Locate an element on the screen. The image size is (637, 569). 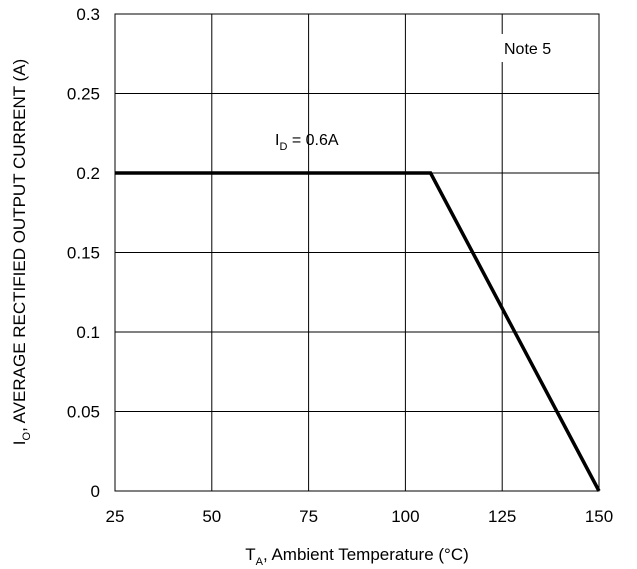
x-axis-title: TA, Ambient Temperature (°C) is located at coordinates (357, 556).